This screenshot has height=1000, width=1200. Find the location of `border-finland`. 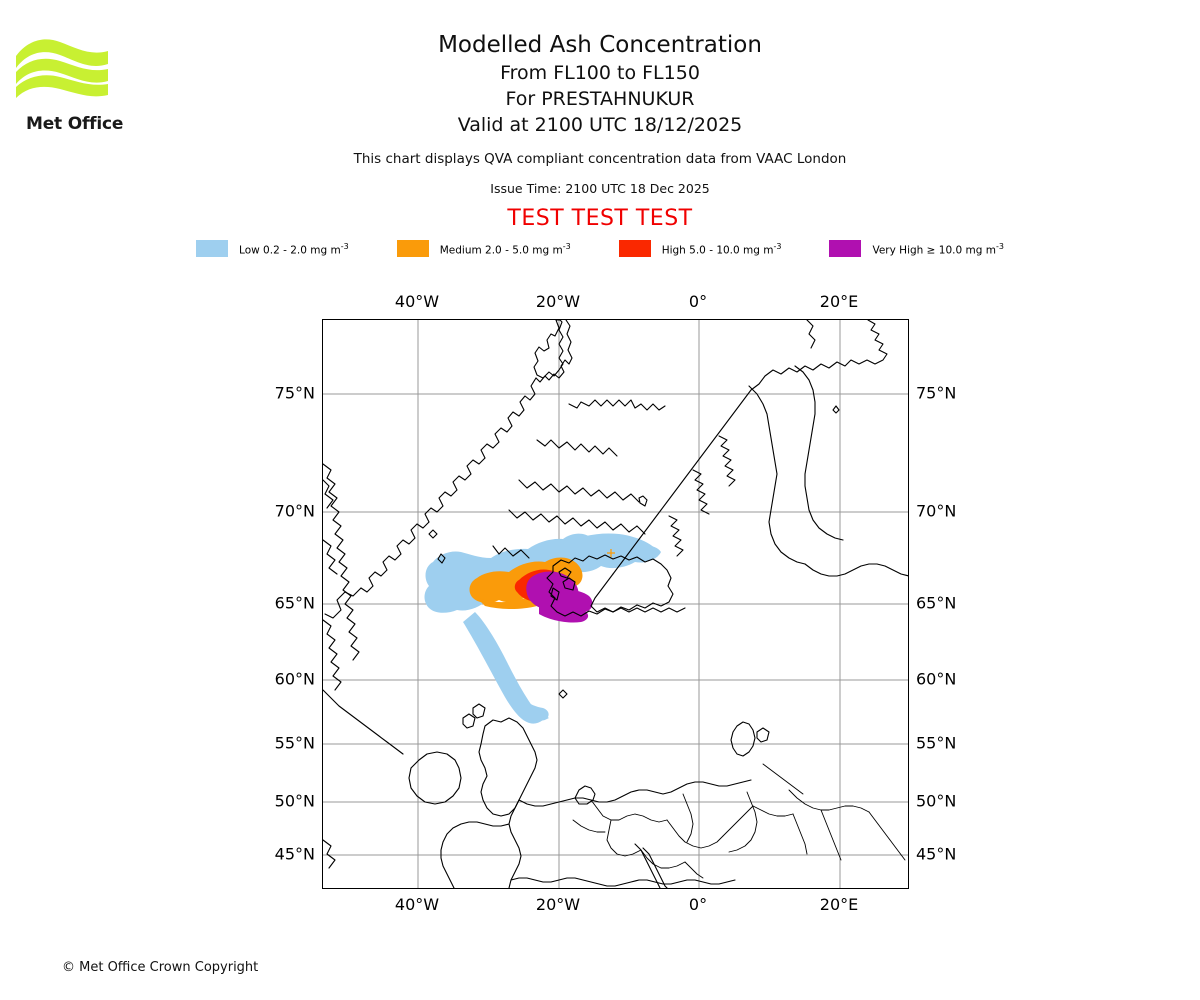

border-finland is located at coordinates (819, 453).